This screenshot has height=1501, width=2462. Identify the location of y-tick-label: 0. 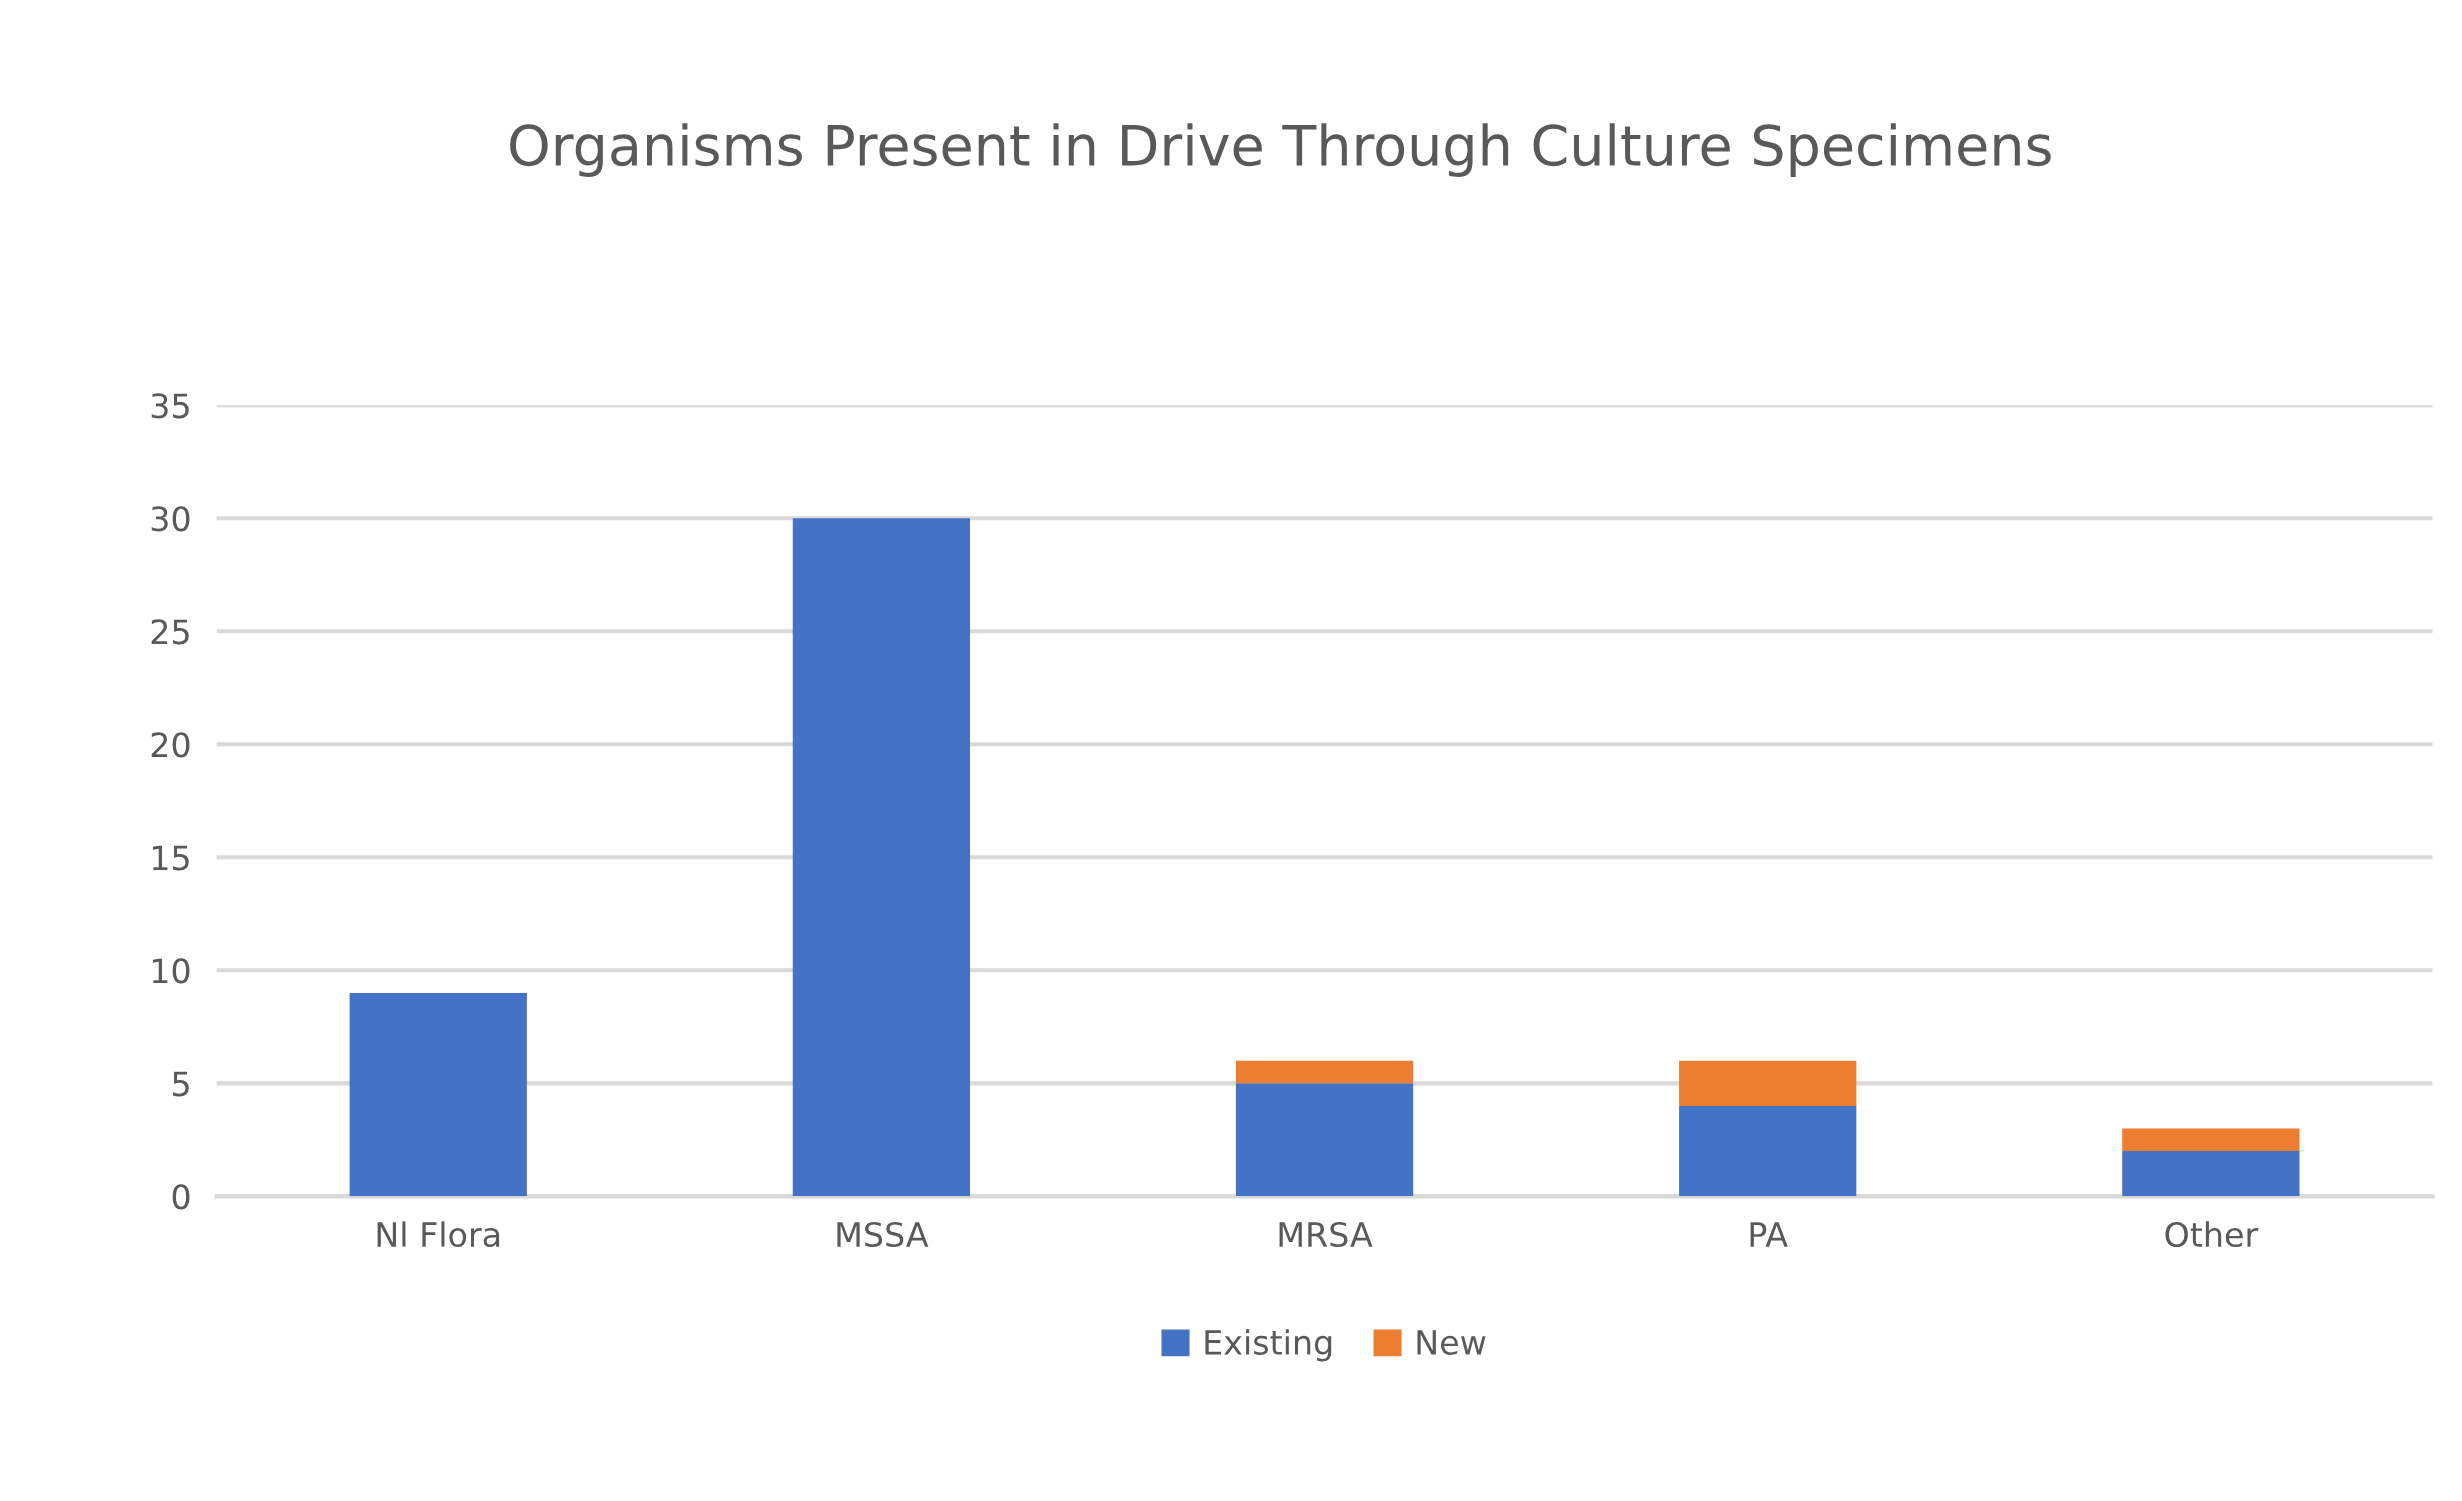
(181, 1197).